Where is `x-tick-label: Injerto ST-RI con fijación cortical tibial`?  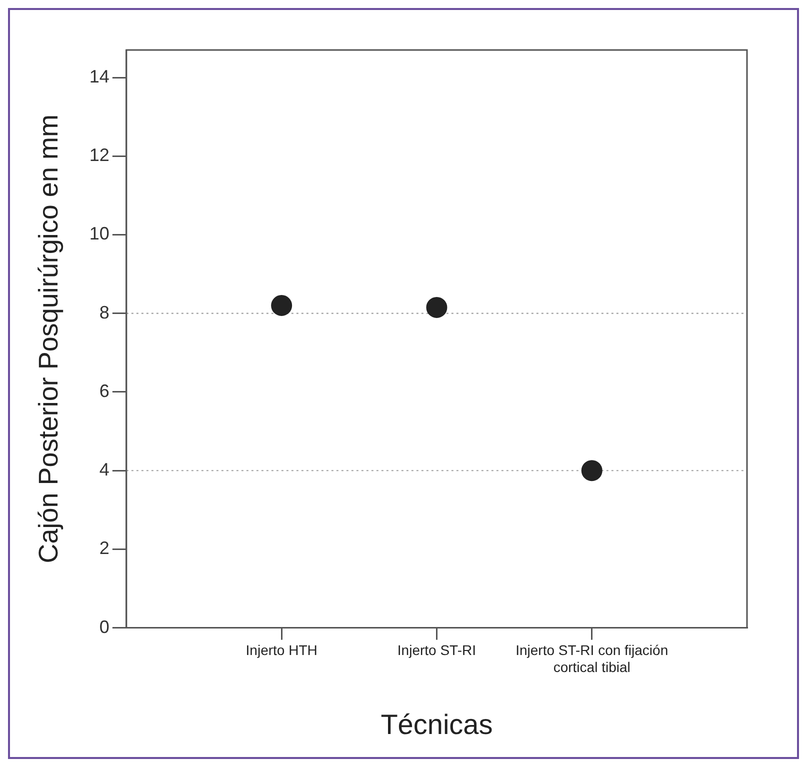
x-tick-label: Injerto ST-RI con fijación cortical tibial is located at coordinates (592, 658).